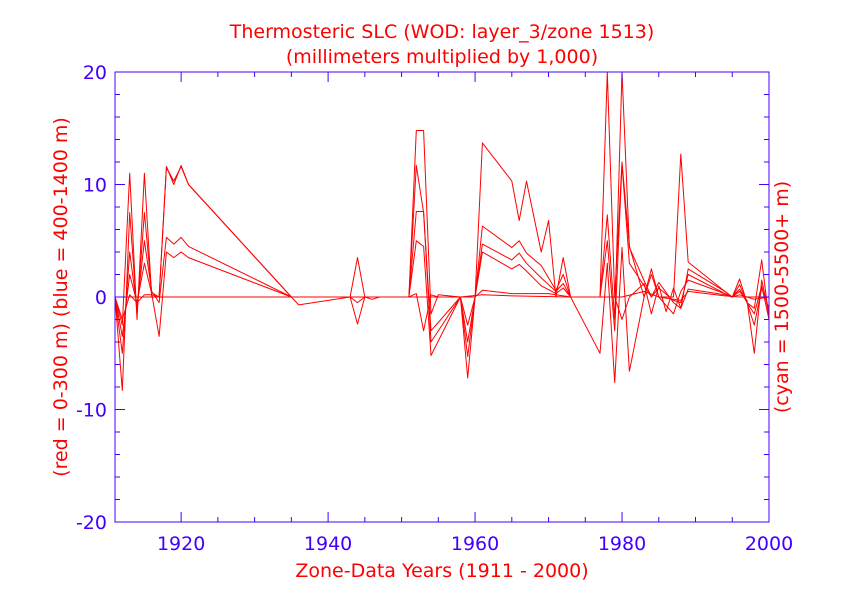  What do you see at coordinates (441, 571) in the screenshot?
I see `x-axis-label: Zone-Data Years (1911 - 2000)` at bounding box center [441, 571].